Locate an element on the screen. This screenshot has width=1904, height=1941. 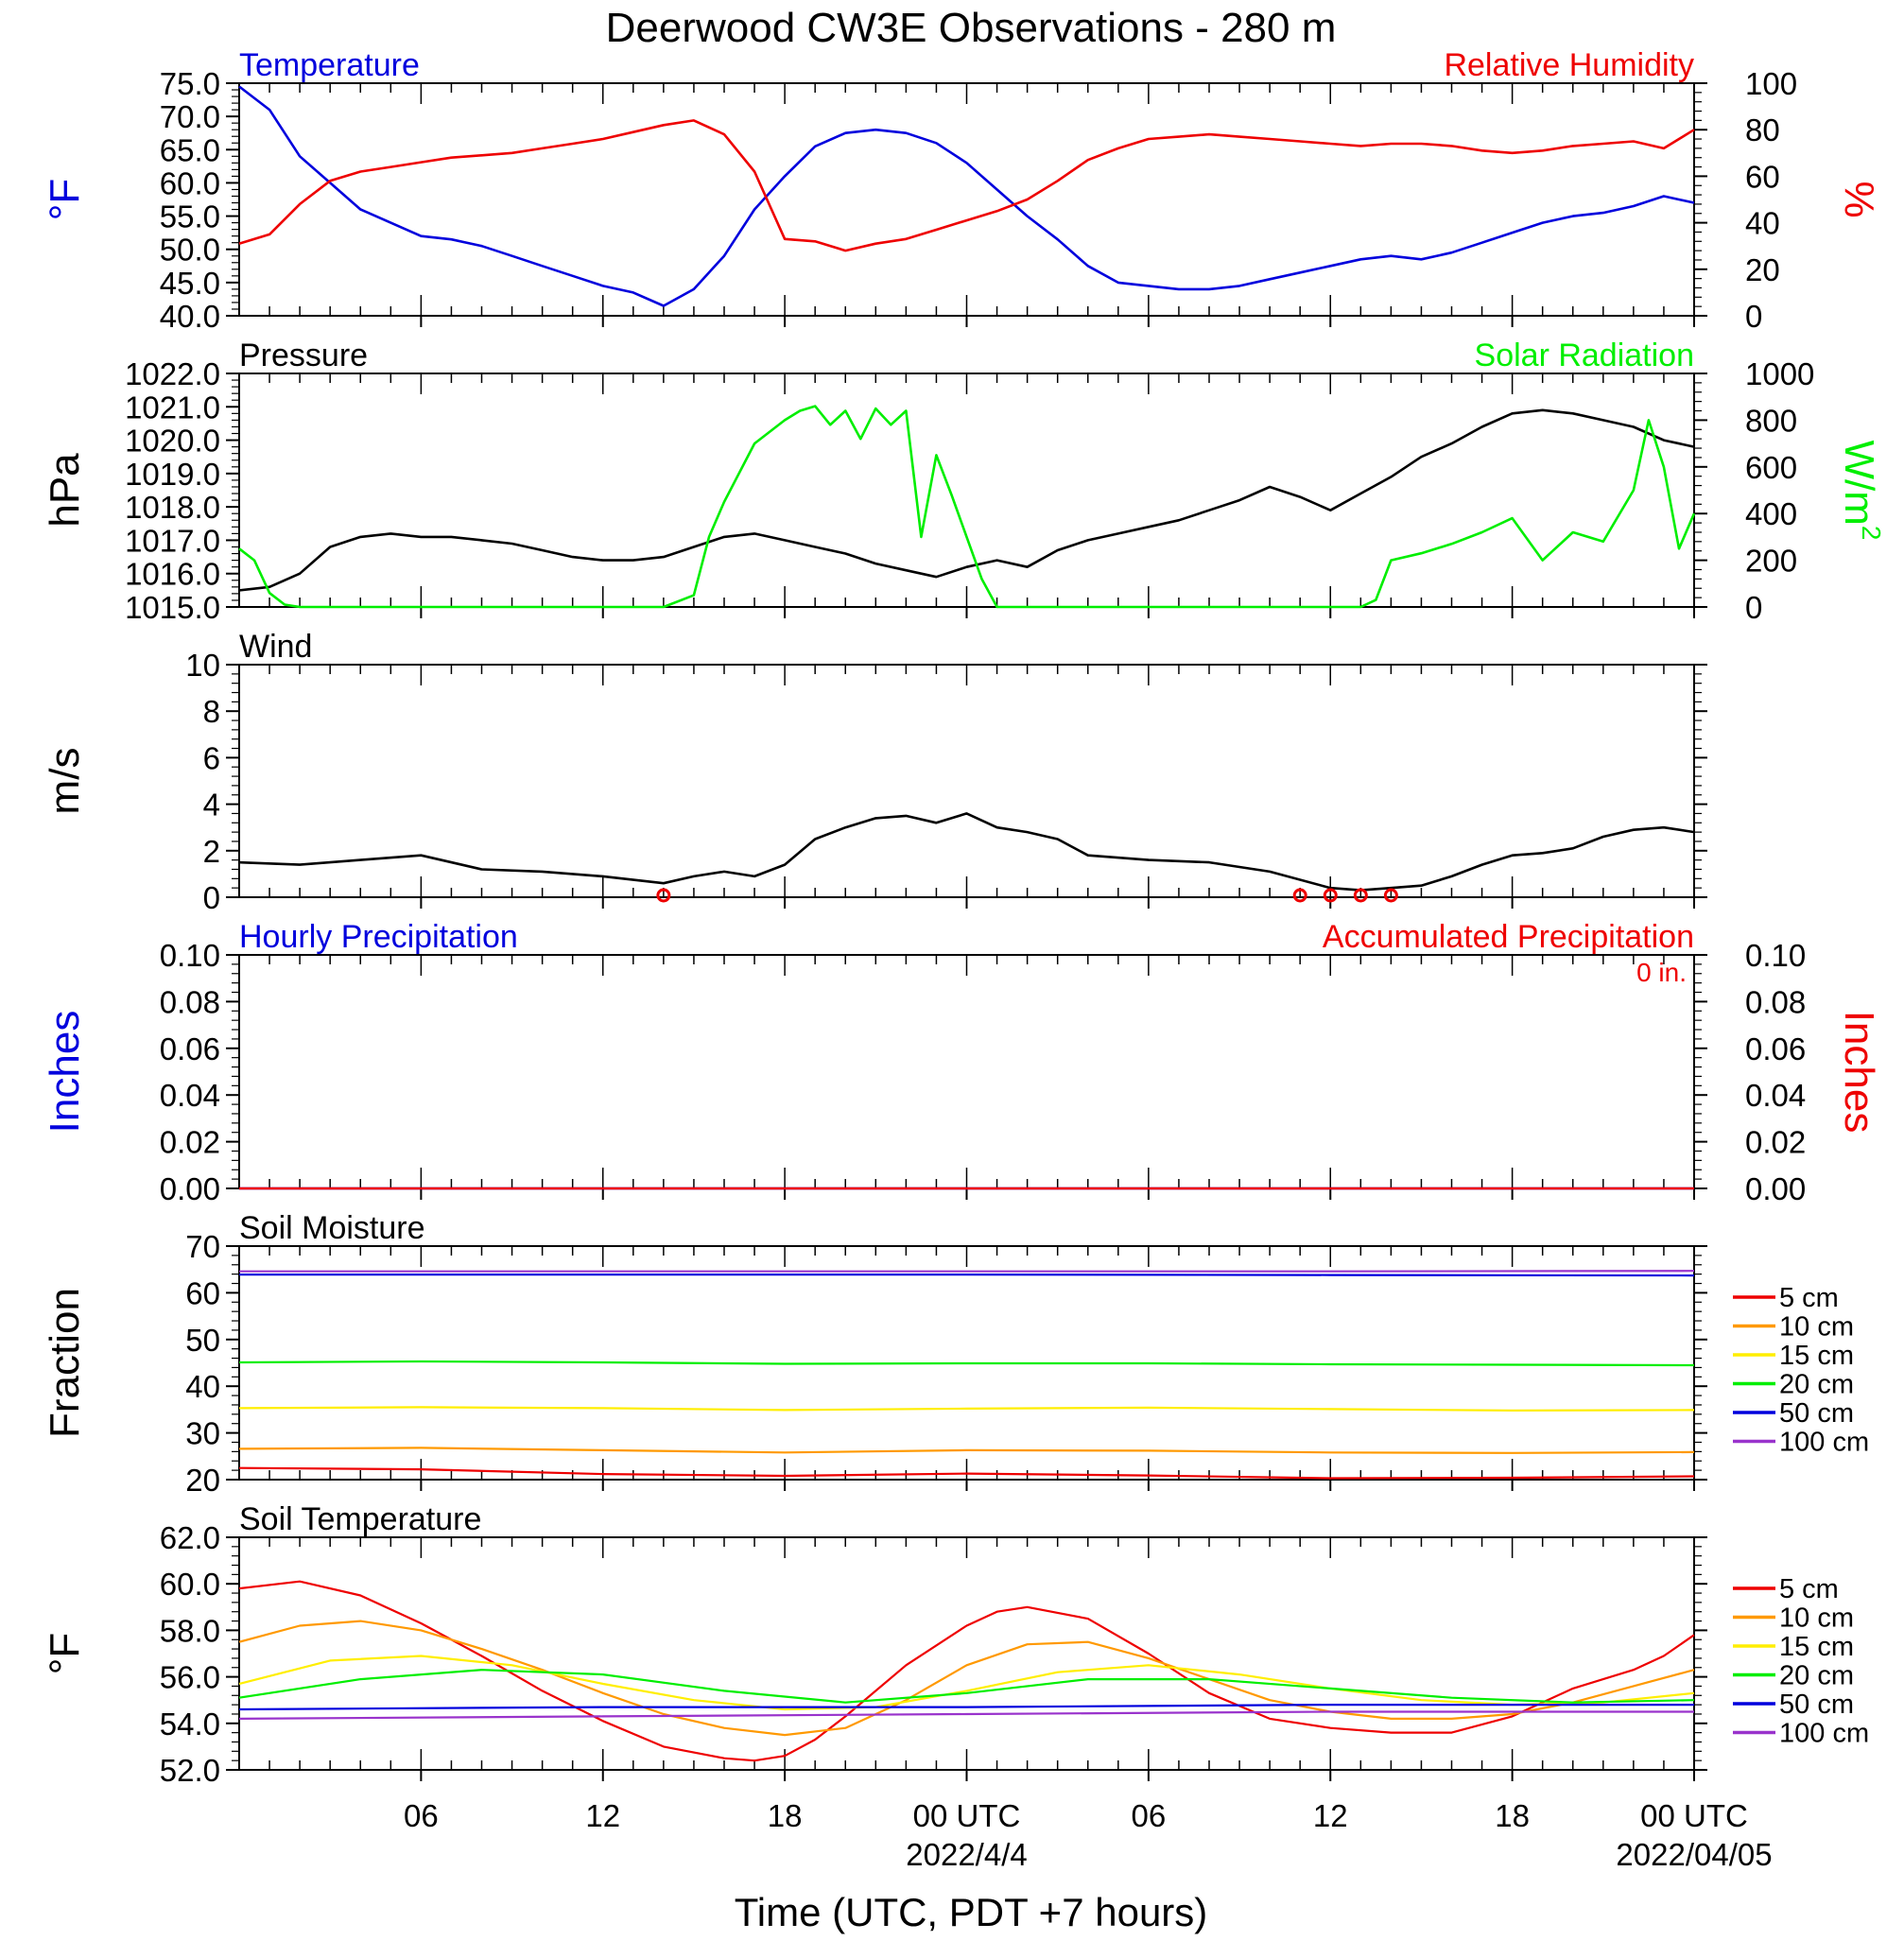
y-tick-label: 2 is located at coordinates (212, 852).